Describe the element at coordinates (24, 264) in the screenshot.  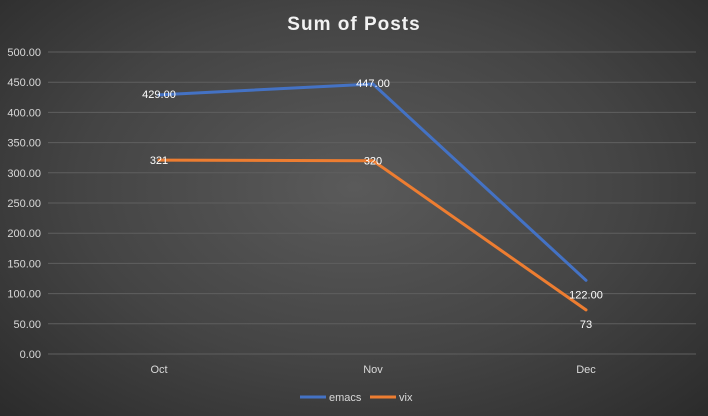
I see `y-tick-label: 150.00` at that location.